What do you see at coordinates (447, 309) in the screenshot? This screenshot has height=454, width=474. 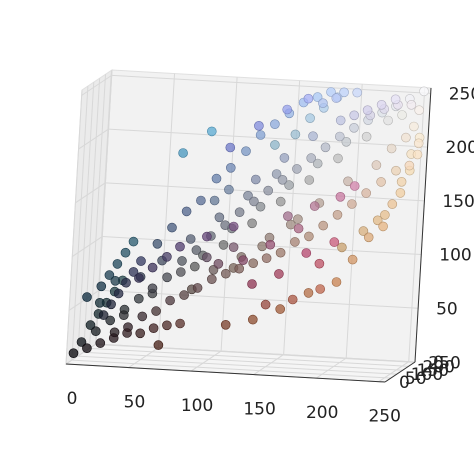 I see `z-tick-label: 50` at bounding box center [447, 309].